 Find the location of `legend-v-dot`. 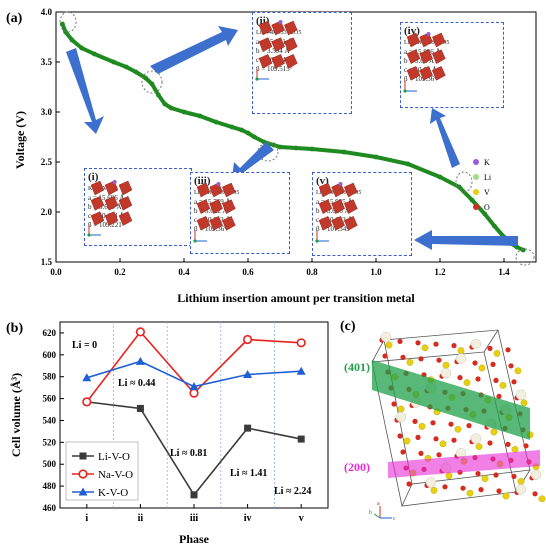

legend-v-dot is located at coordinates (476, 192).